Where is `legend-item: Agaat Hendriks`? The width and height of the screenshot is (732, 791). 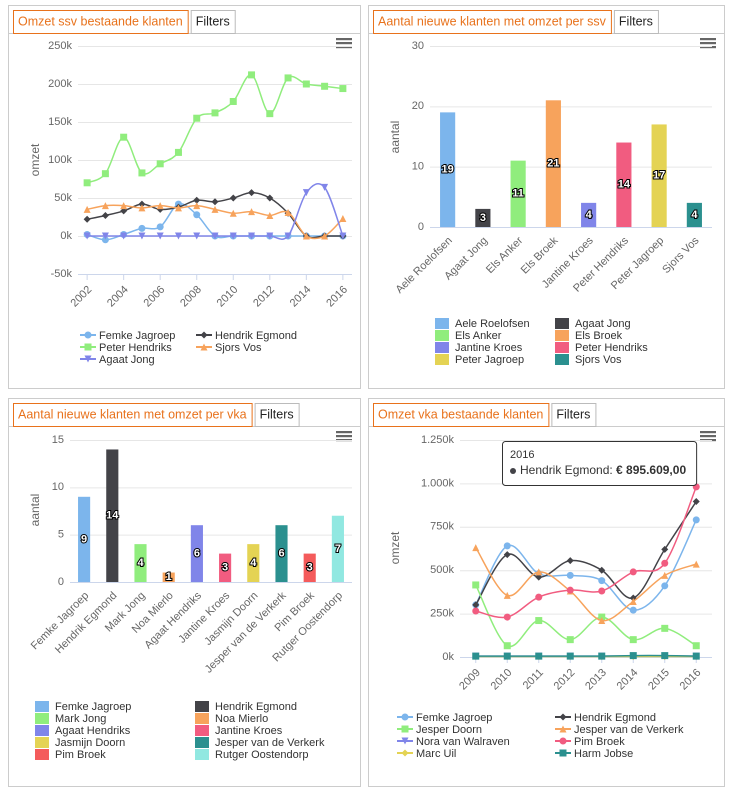 legend-item: Agaat Hendriks is located at coordinates (83, 731).